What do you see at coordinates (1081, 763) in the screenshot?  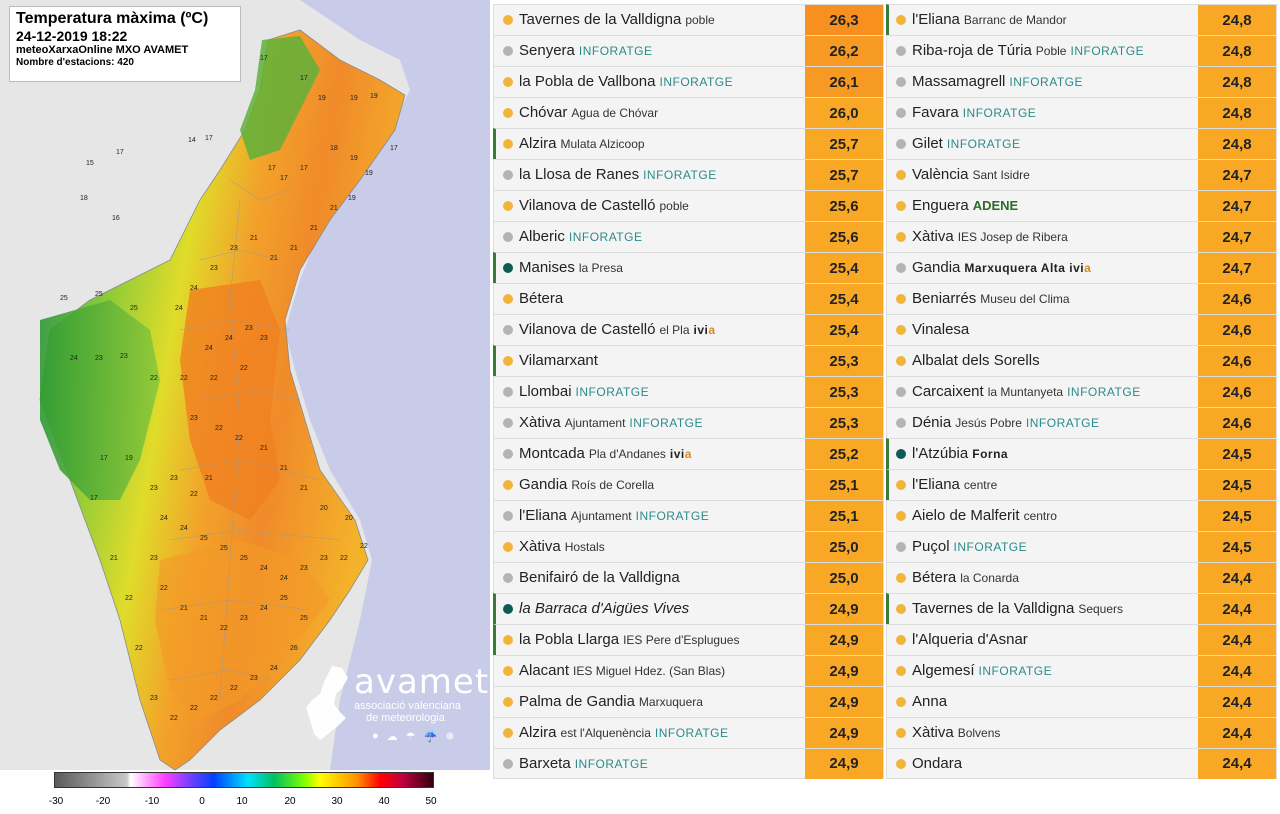 I see `station-row: Ondara 24,4` at bounding box center [1081, 763].